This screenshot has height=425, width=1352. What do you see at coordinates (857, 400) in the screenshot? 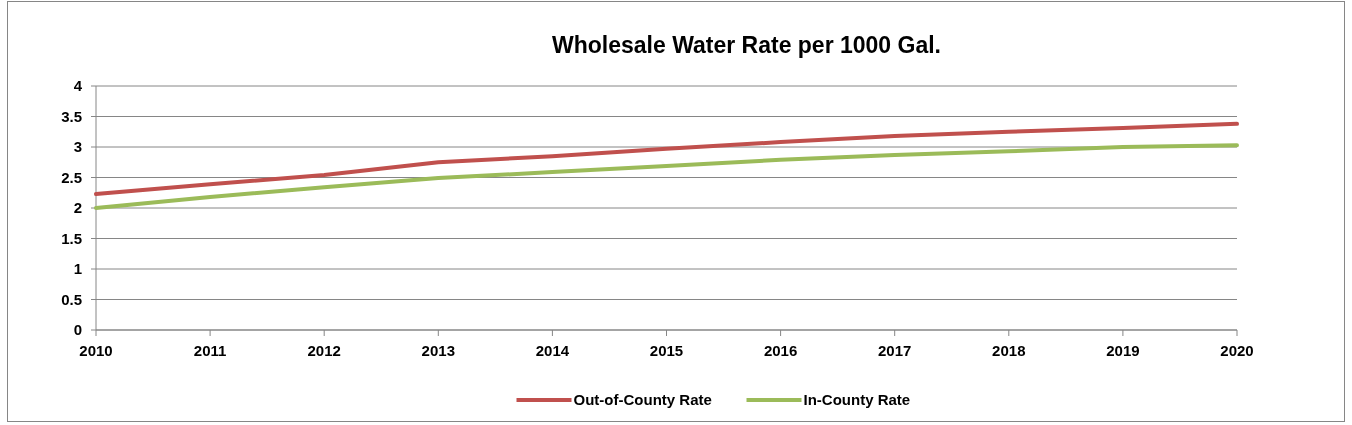
I see `legend-label: In-County Rate` at bounding box center [857, 400].